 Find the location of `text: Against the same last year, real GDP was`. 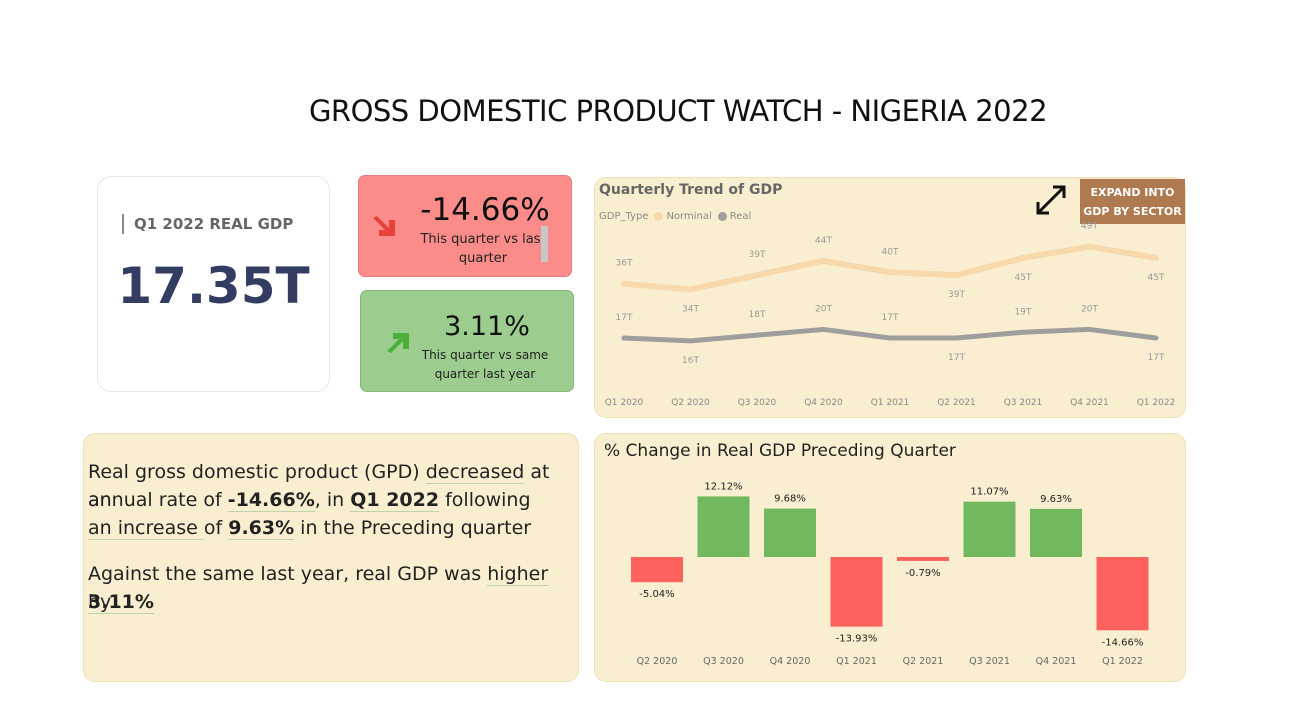

text: Against the same last year, real GDP was is located at coordinates (288, 574).